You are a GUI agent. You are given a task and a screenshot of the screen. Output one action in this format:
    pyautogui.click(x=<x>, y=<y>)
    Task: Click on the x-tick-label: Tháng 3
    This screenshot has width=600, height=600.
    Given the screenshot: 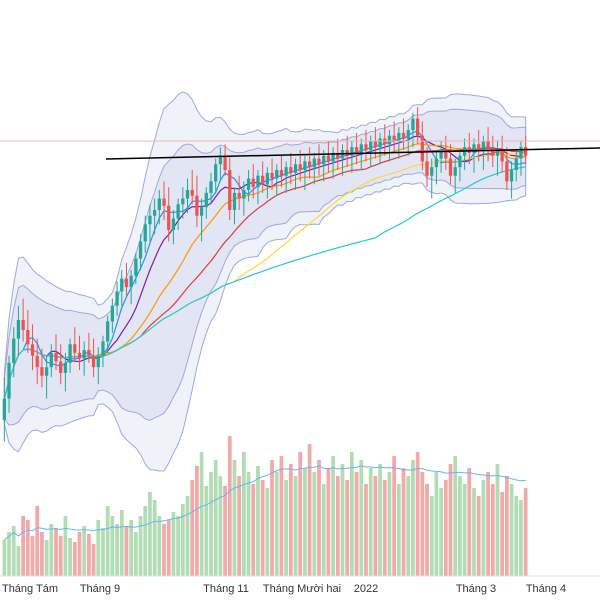 What is the action you would take?
    pyautogui.click(x=476, y=589)
    